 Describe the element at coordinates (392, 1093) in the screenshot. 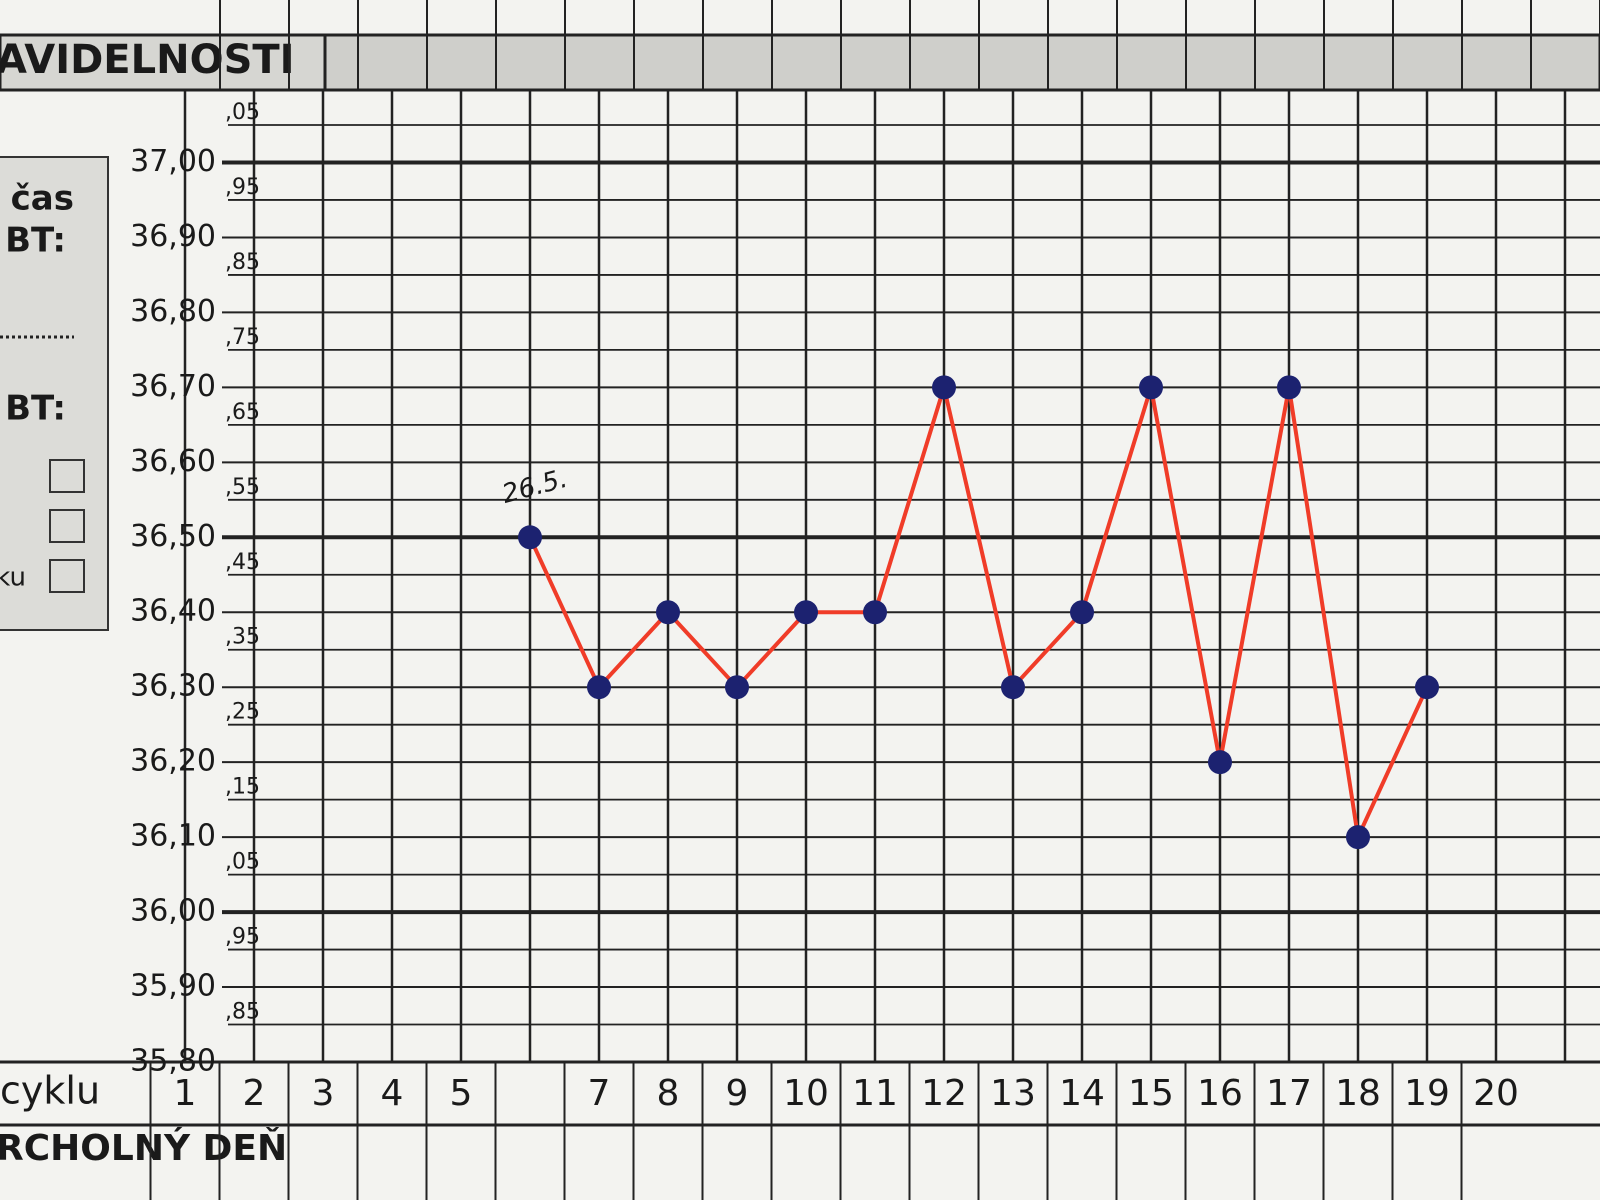

I see `x-tick-label: 4` at that location.